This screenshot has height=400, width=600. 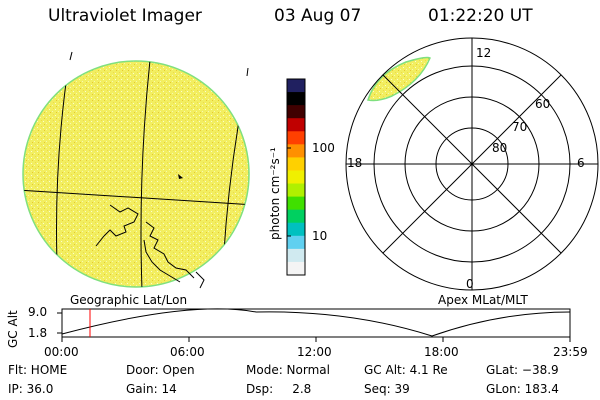 What do you see at coordinates (483, 300) in the screenshot?
I see `polar-panel-label: Apex MLat/MLT` at bounding box center [483, 300].